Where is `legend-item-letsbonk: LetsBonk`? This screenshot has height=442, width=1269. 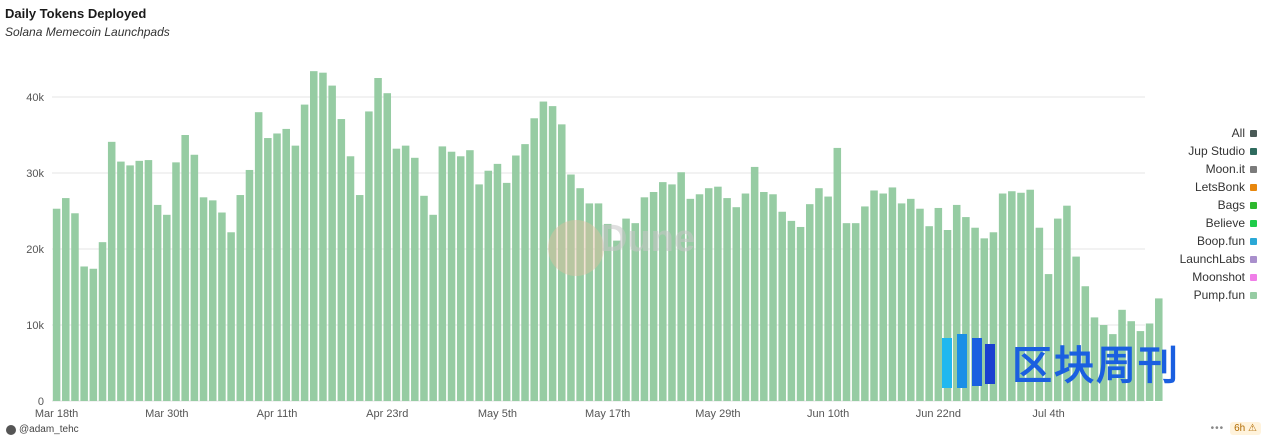
legend-item-letsbonk: LetsBonk is located at coordinates (1218, 187).